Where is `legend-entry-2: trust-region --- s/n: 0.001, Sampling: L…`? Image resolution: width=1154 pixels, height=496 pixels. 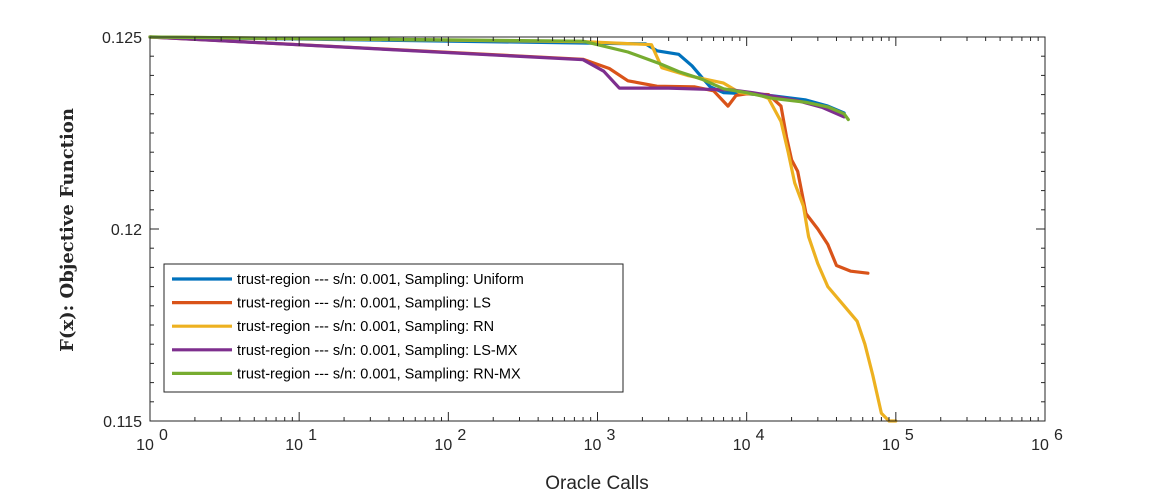
legend-entry-2: trust-region --- s/n: 0.001, Sampling: L… is located at coordinates (364, 304).